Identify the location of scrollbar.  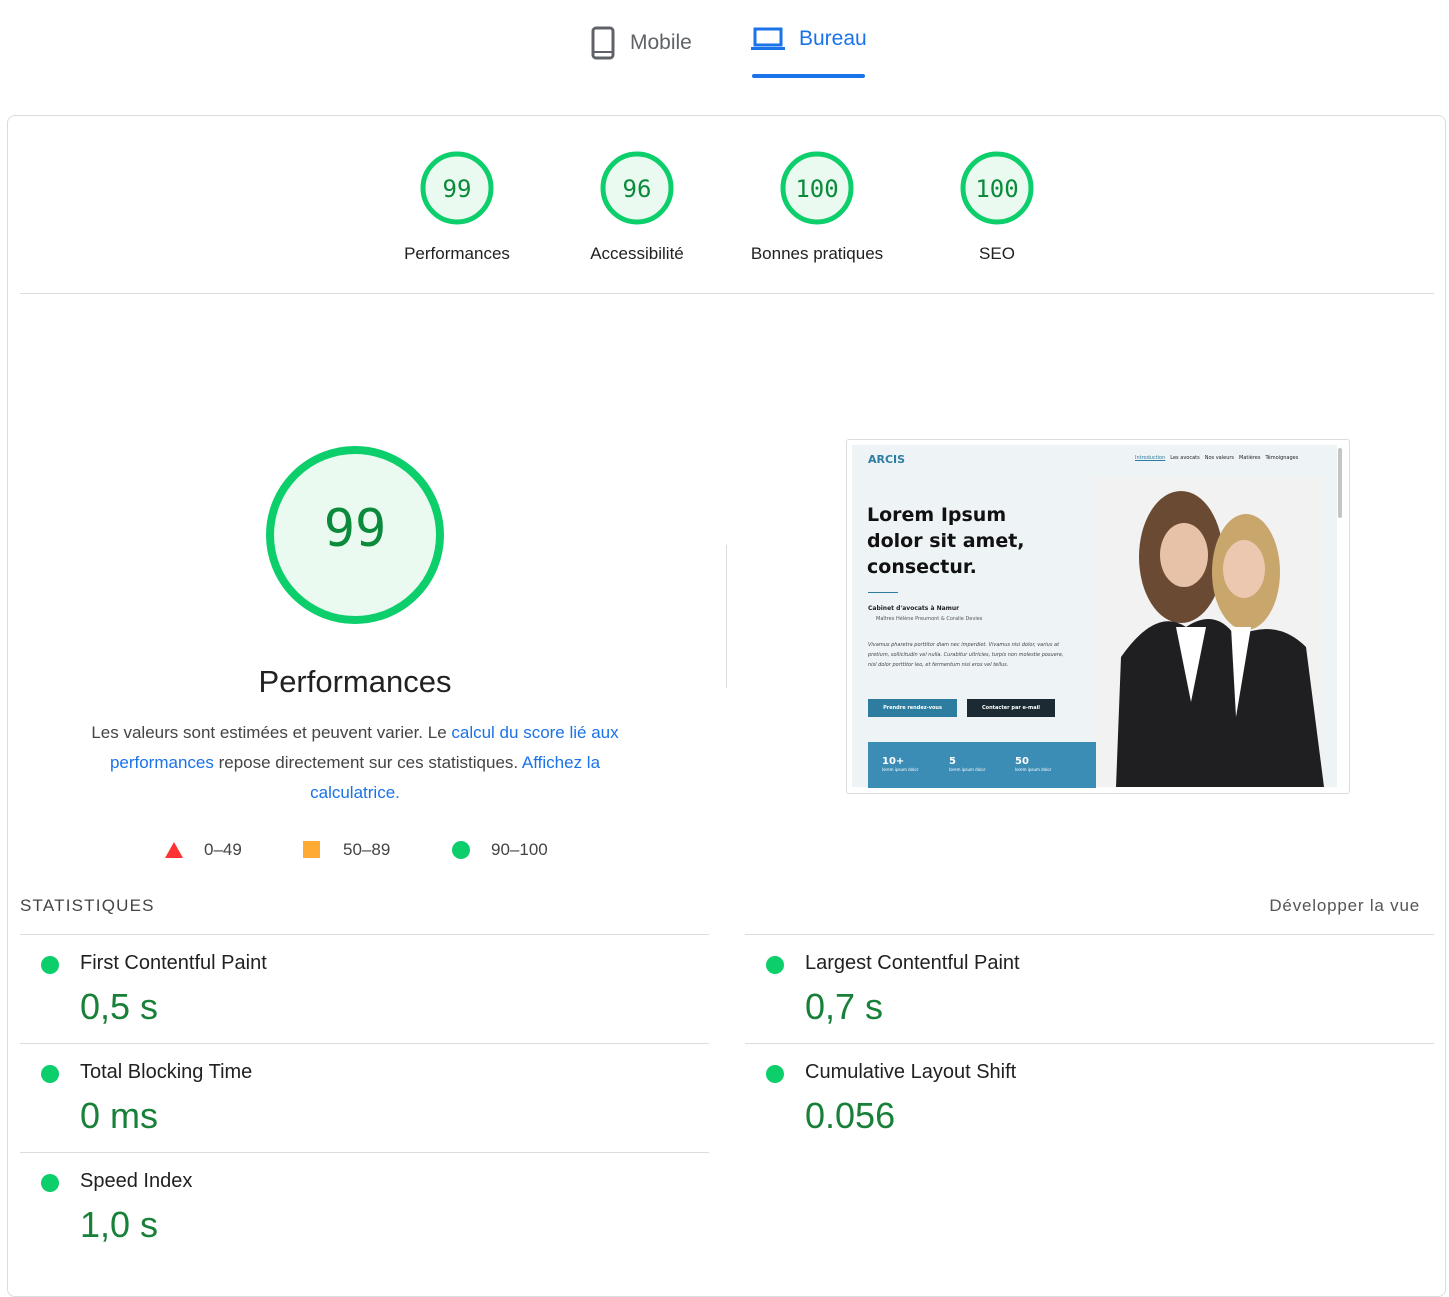
(1340, 483).